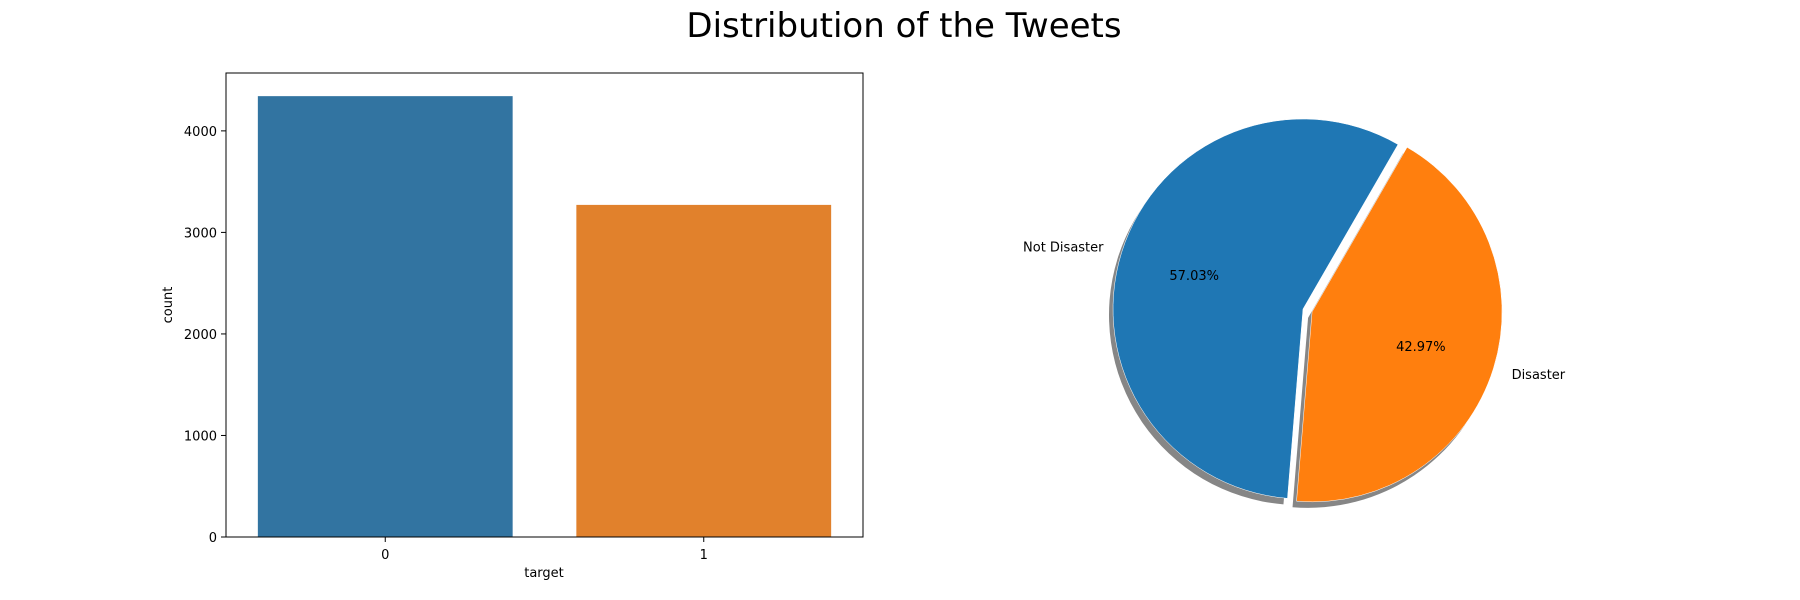 The height and width of the screenshot is (600, 1800). What do you see at coordinates (1539, 375) in the screenshot?
I see `pie-label-disaster: Disaster` at bounding box center [1539, 375].